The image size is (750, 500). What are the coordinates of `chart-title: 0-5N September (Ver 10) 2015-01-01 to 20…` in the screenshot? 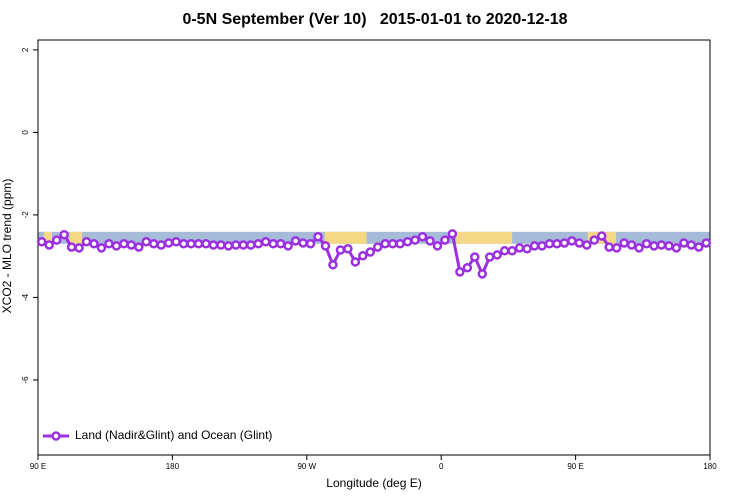 It's located at (374, 19).